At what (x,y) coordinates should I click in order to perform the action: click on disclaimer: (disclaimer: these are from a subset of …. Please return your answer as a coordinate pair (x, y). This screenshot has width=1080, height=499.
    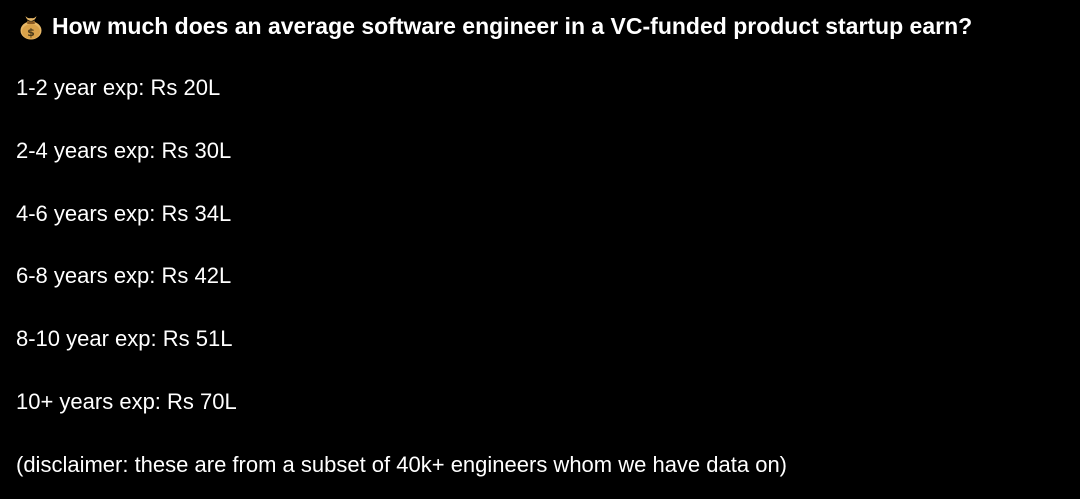
    Looking at the image, I should click on (402, 464).